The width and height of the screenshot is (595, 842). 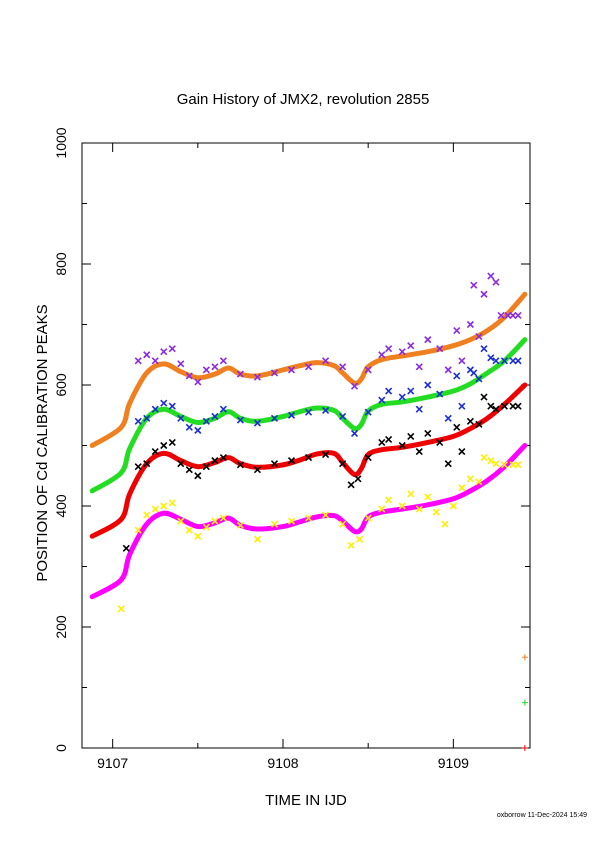 I want to click on y-tick-label: 600, so click(x=61, y=385).